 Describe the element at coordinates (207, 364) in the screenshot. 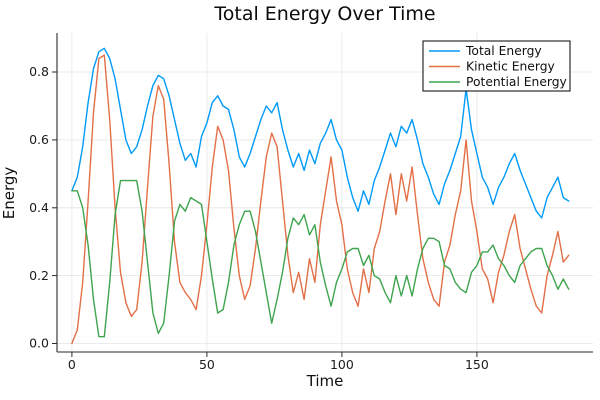

I see `x-tick-label: 50` at that location.